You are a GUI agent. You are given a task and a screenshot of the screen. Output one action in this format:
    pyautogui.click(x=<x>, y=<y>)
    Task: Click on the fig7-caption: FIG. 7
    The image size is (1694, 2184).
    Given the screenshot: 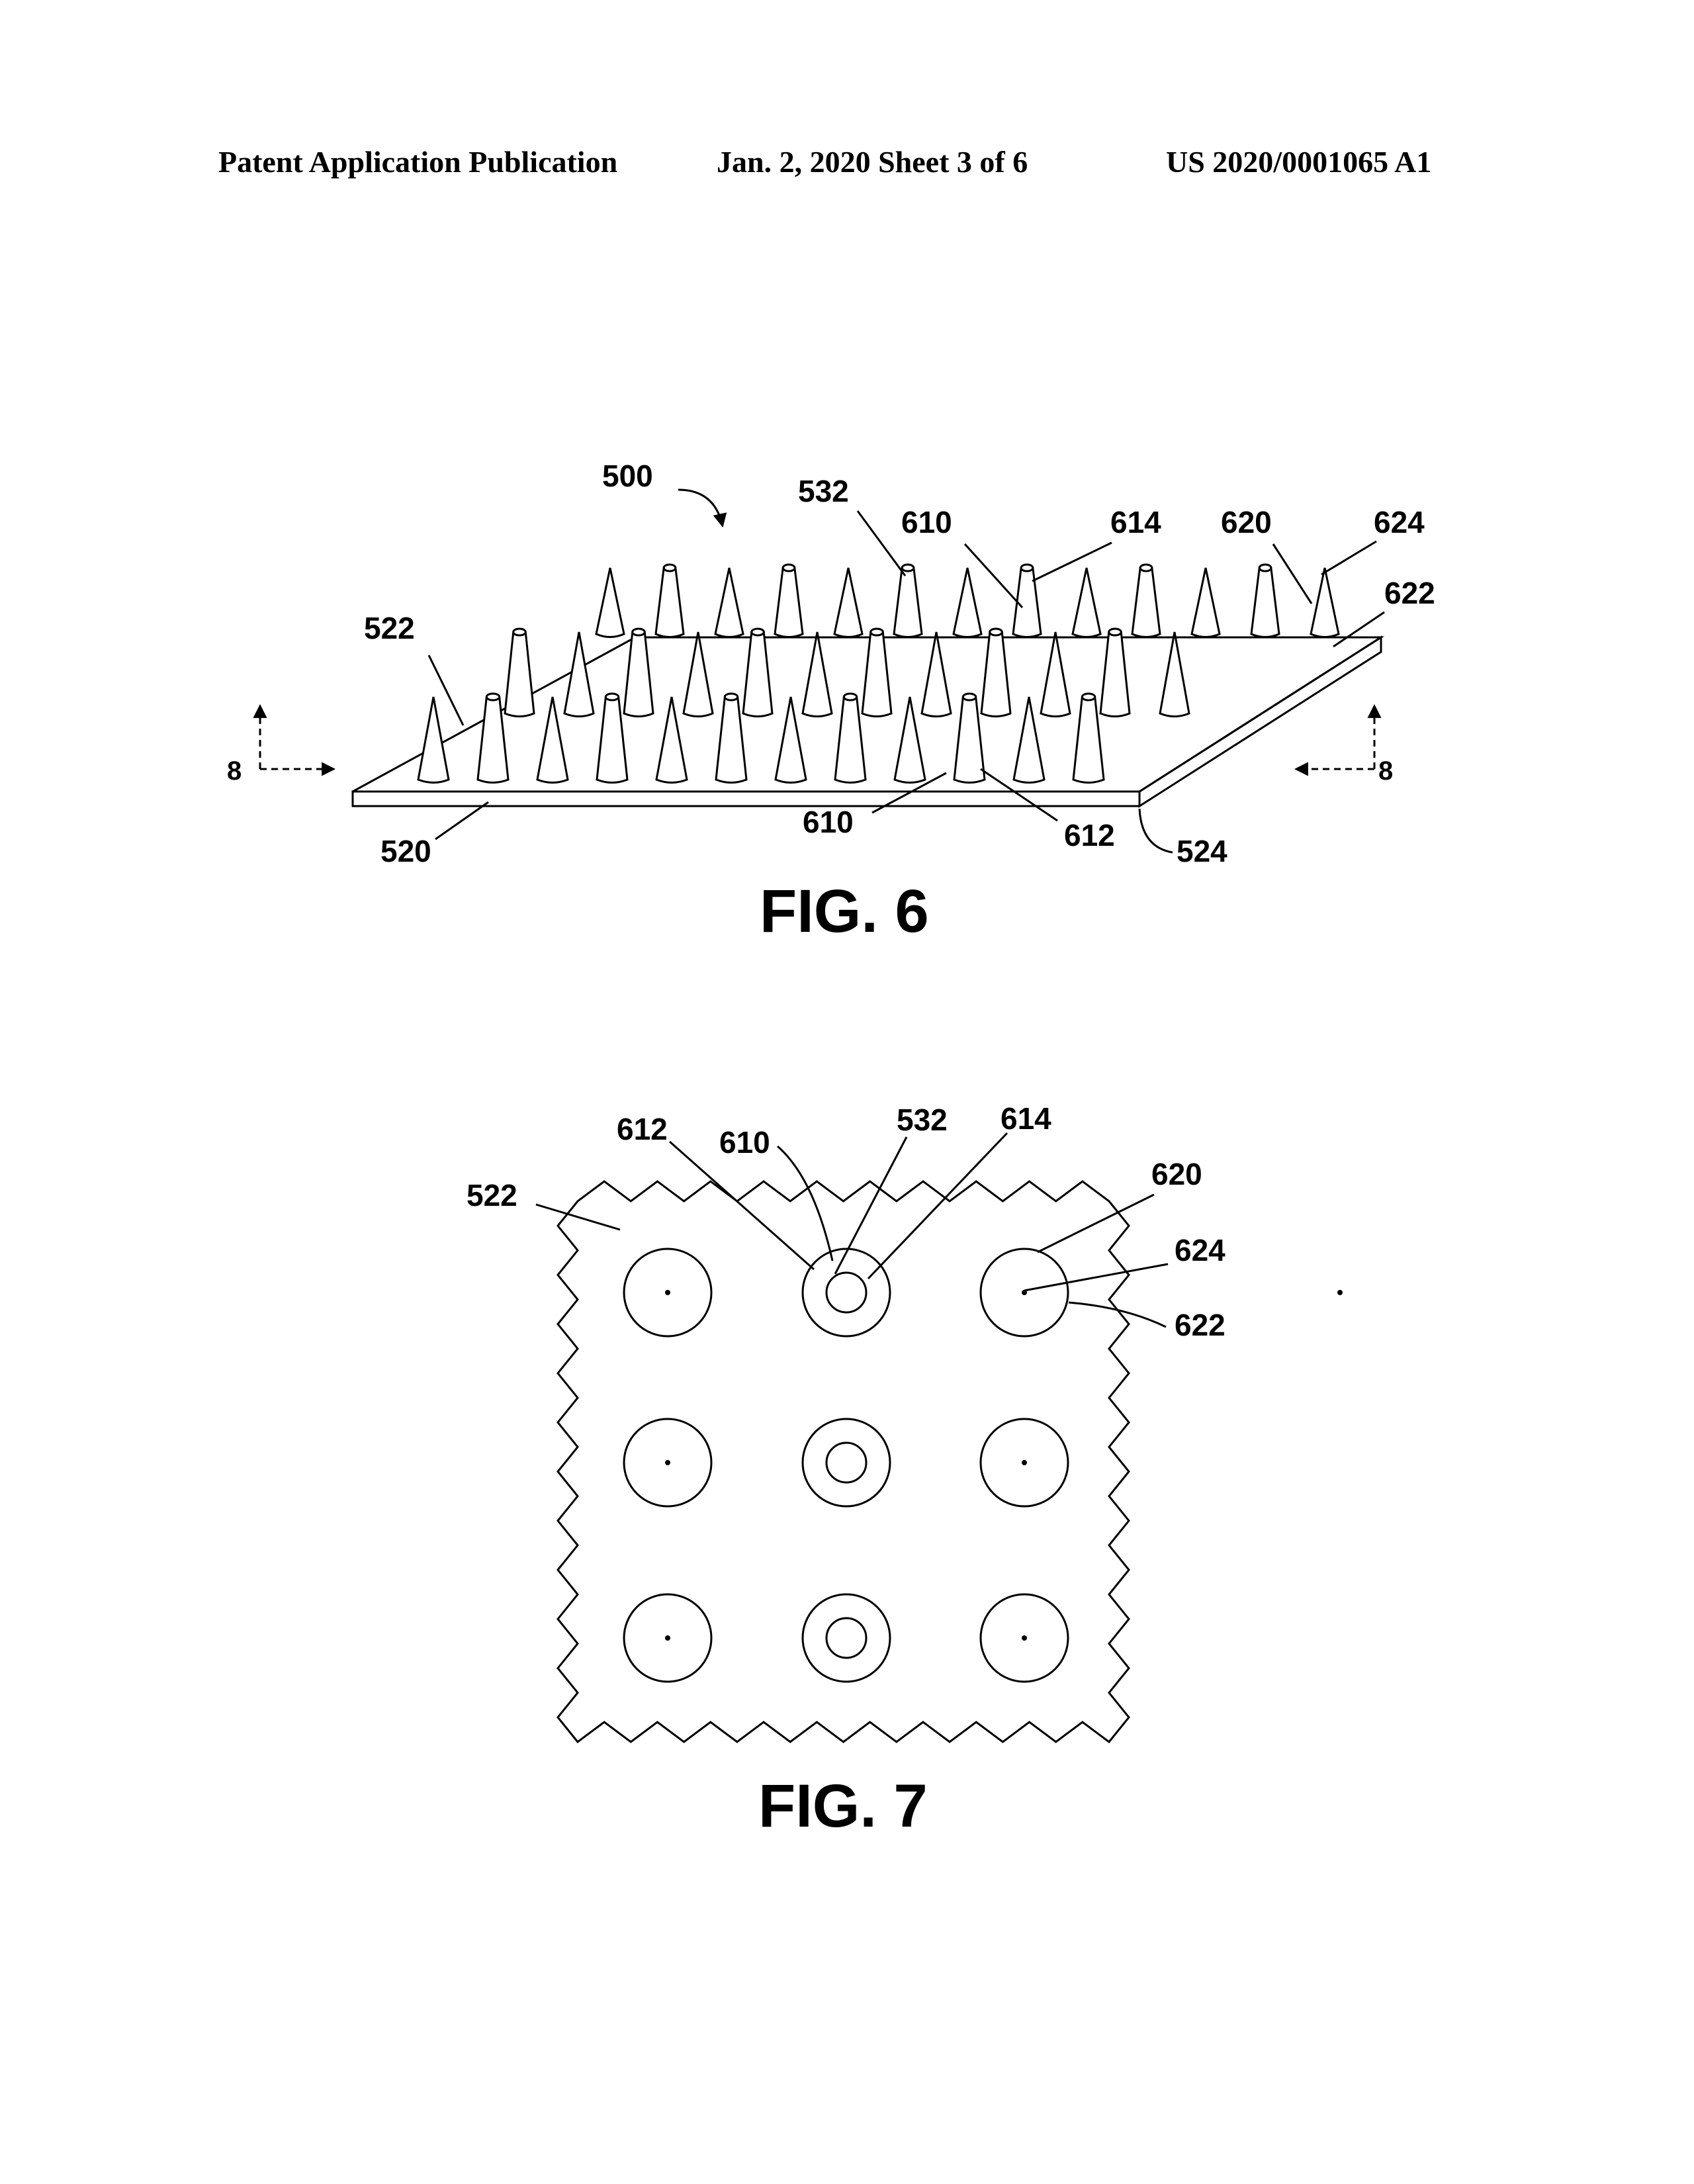 What is the action you would take?
    pyautogui.click(x=843, y=1806)
    